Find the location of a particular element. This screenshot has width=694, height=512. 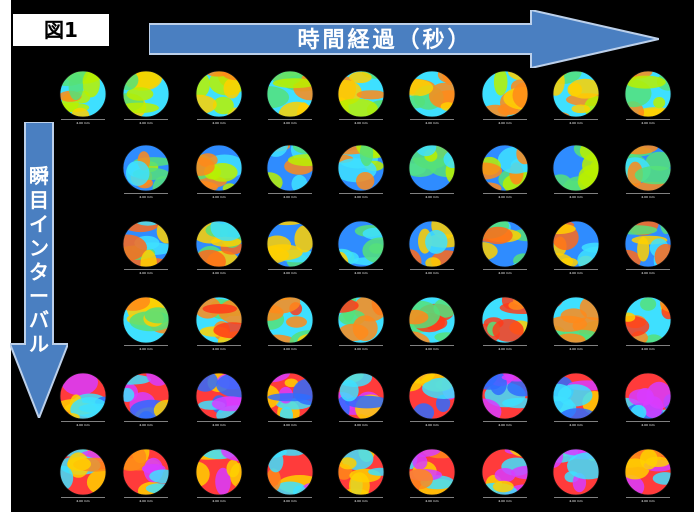

time-axis-arrow is located at coordinates (404, 39).